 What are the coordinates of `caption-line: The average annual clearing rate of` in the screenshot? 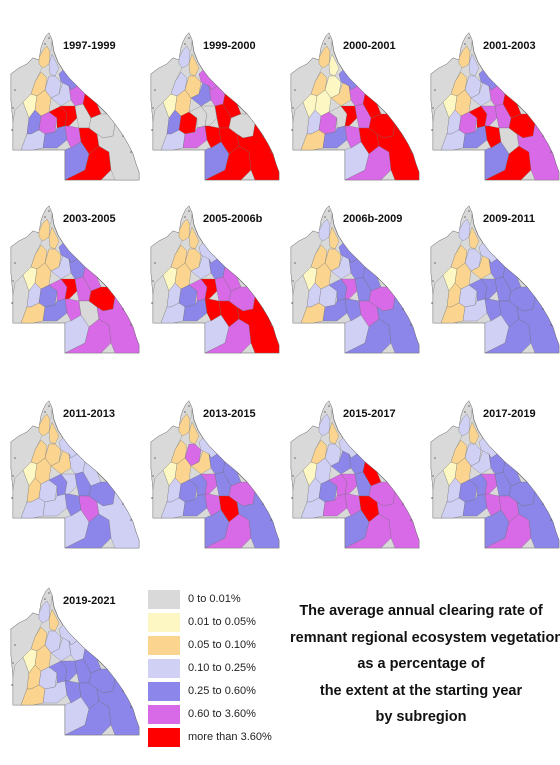 It's located at (421, 611).